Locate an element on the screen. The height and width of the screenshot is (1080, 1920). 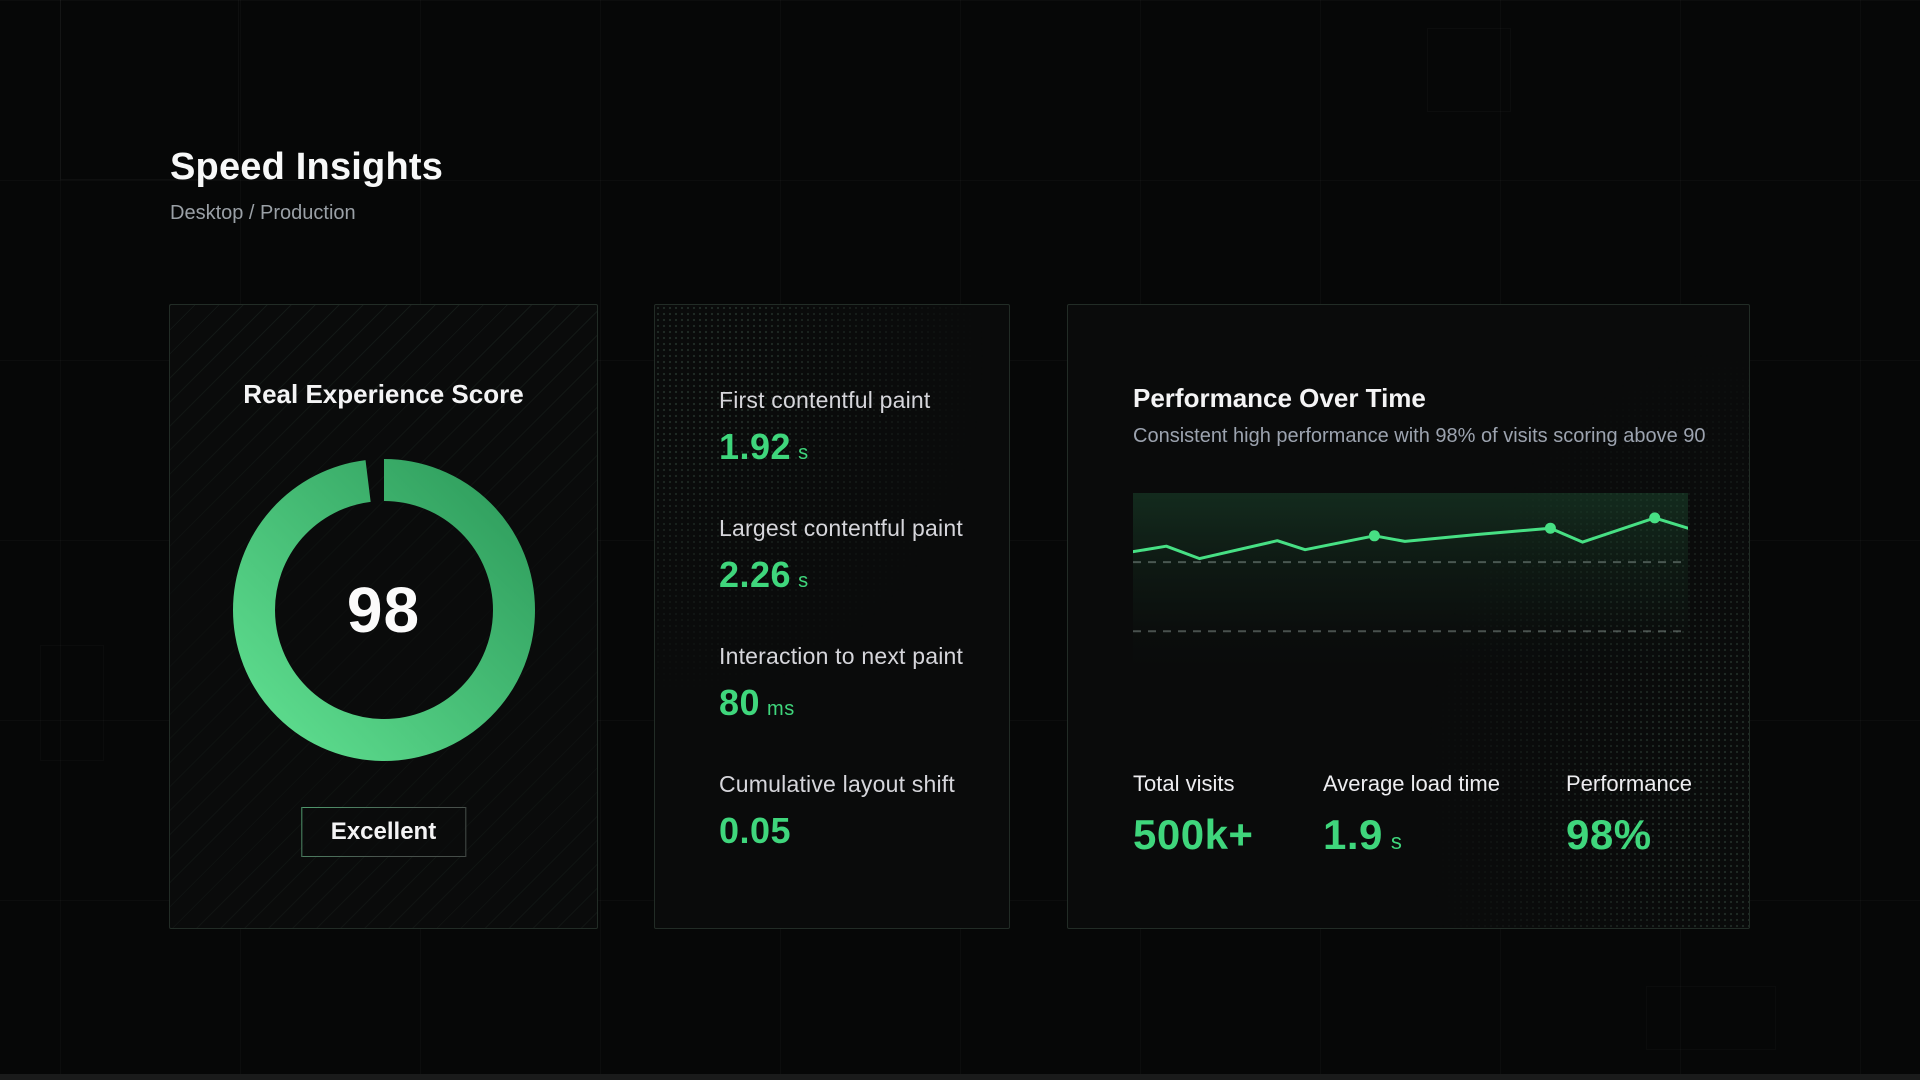
metric-first-contentful-paint: First contentful paint 1.92 s is located at coordinates (825, 427).